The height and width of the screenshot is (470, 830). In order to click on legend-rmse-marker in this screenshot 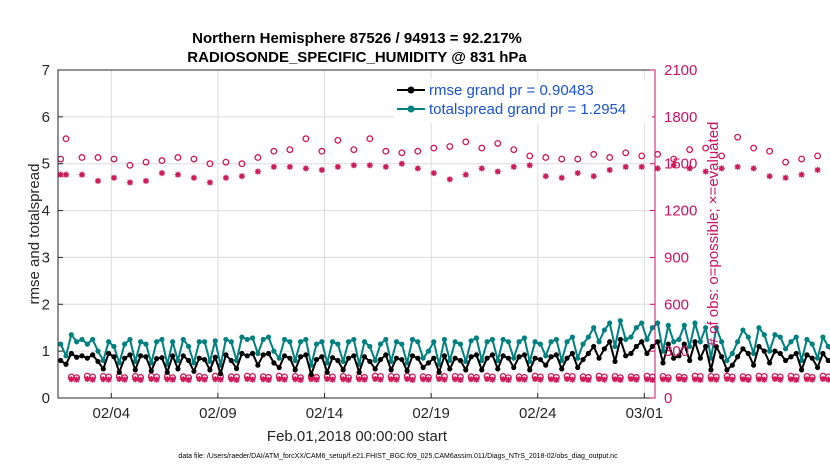, I will do `click(411, 90)`.